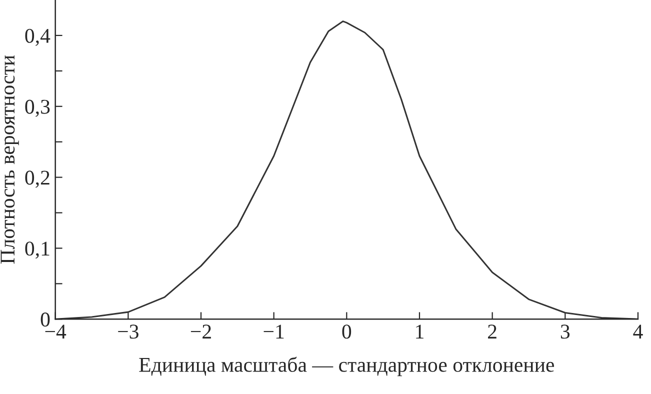  I want to click on x-axis-title: Единица масштаба — стандартное отклонение, so click(346, 366).